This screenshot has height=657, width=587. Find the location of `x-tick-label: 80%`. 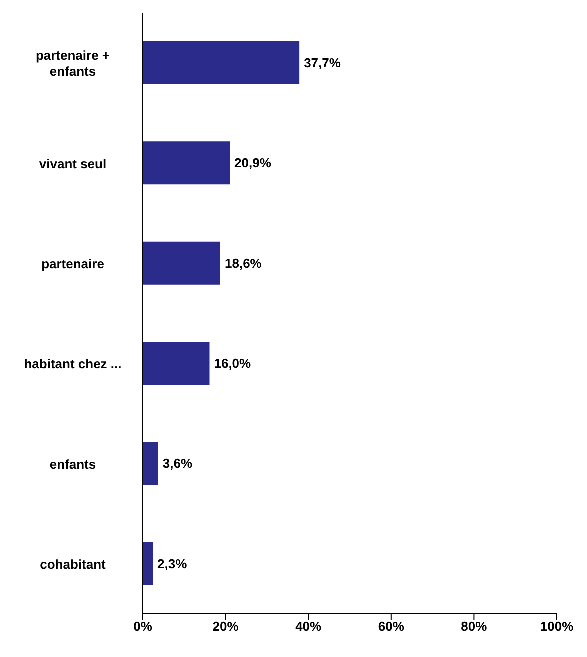

x-tick-label: 80% is located at coordinates (474, 626).